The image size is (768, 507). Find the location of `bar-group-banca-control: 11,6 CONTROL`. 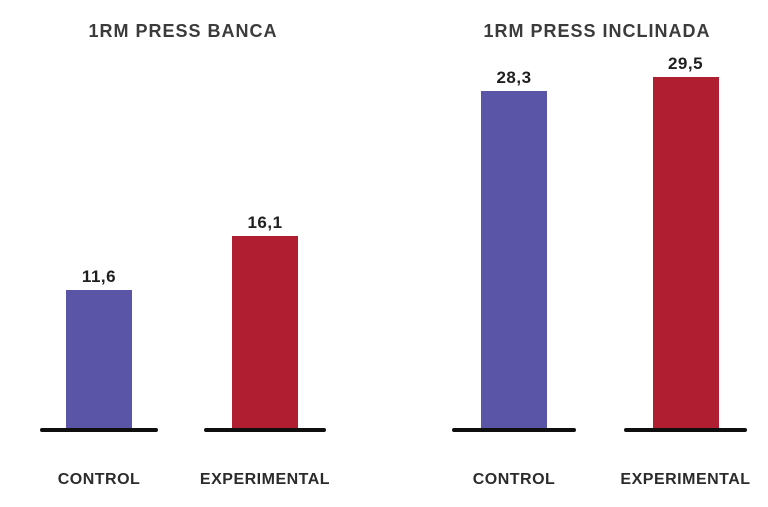

bar-group-banca-control: 11,6 CONTROL is located at coordinates (99, 378).